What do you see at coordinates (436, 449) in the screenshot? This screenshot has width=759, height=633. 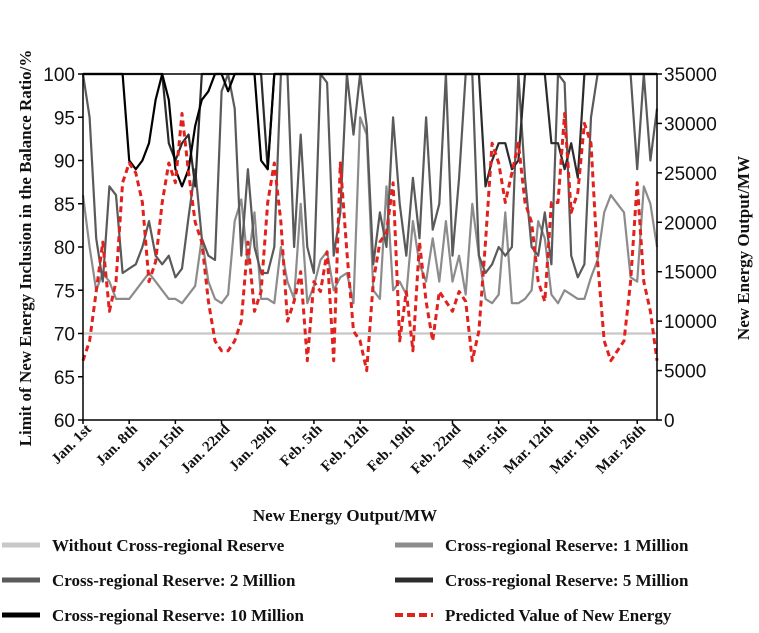 I see `x-tick-label: Feb. 22nd` at bounding box center [436, 449].